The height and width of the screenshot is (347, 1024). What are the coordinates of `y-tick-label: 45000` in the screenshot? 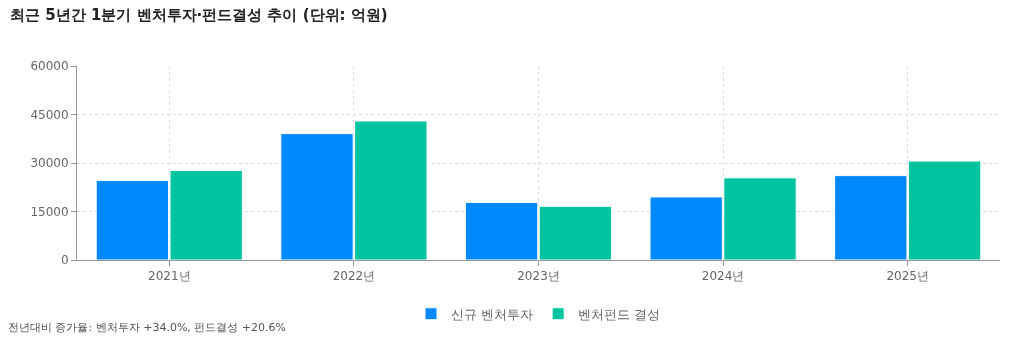 It's located at (49, 114).